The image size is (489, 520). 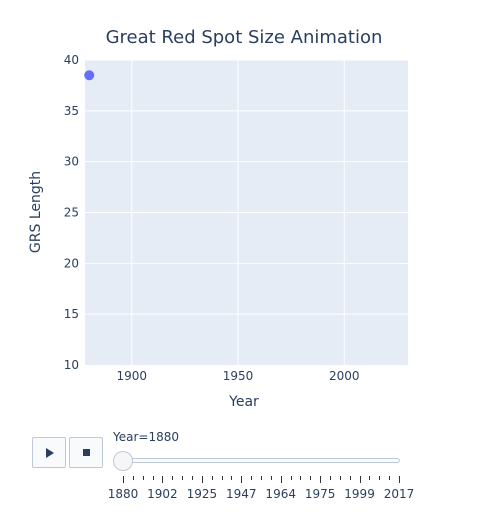 I want to click on slider-step-label: 2017, so click(x=399, y=494).